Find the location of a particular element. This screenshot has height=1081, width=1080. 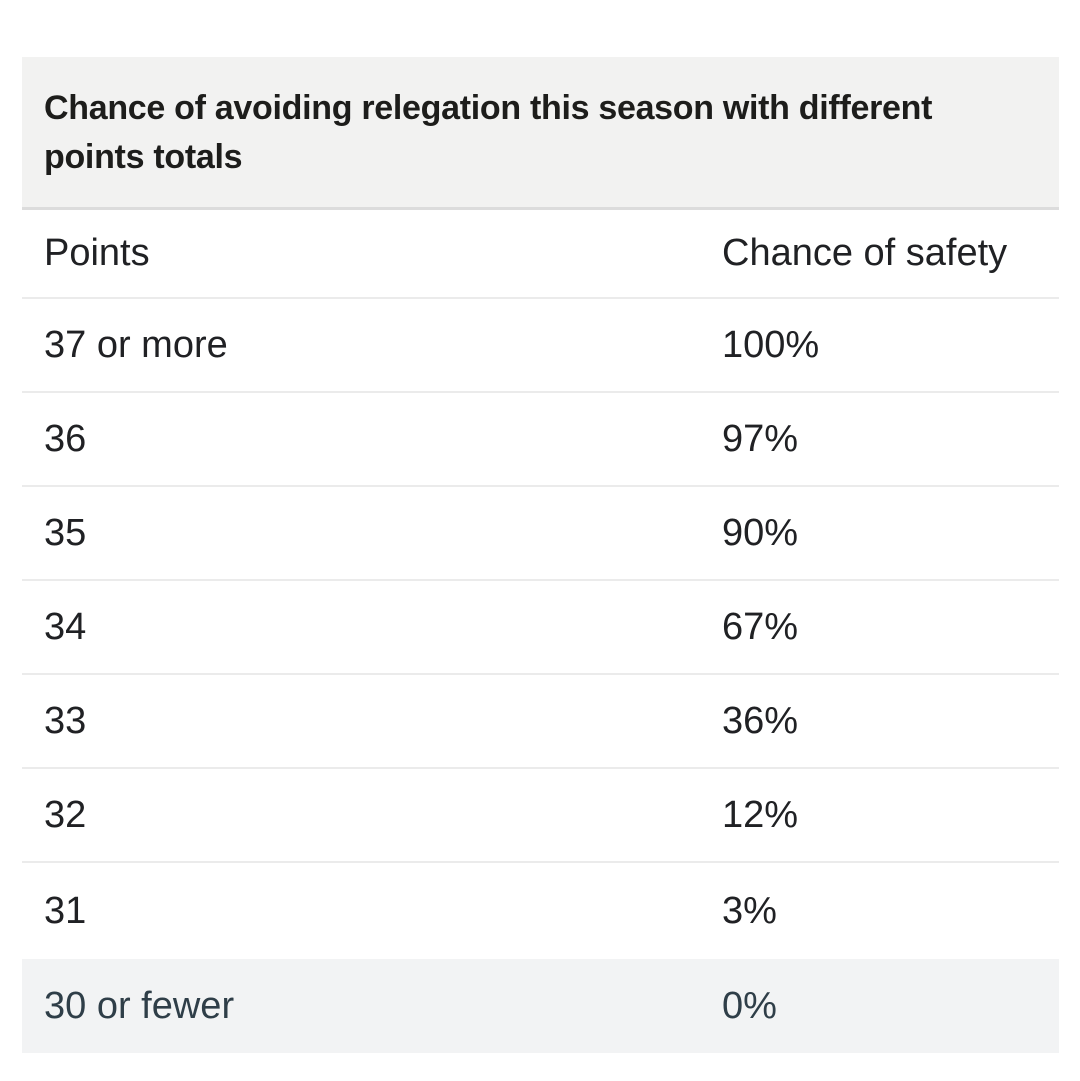

points-cell: 33 is located at coordinates (65, 720).